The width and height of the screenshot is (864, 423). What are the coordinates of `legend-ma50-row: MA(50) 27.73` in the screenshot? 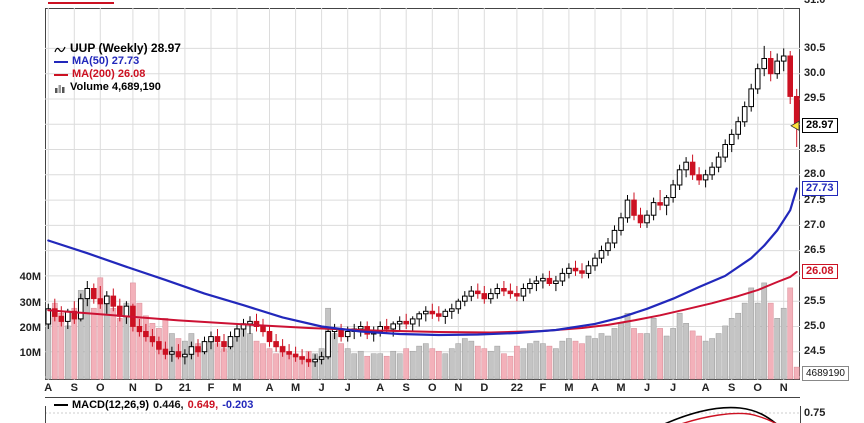 It's located at (117, 61).